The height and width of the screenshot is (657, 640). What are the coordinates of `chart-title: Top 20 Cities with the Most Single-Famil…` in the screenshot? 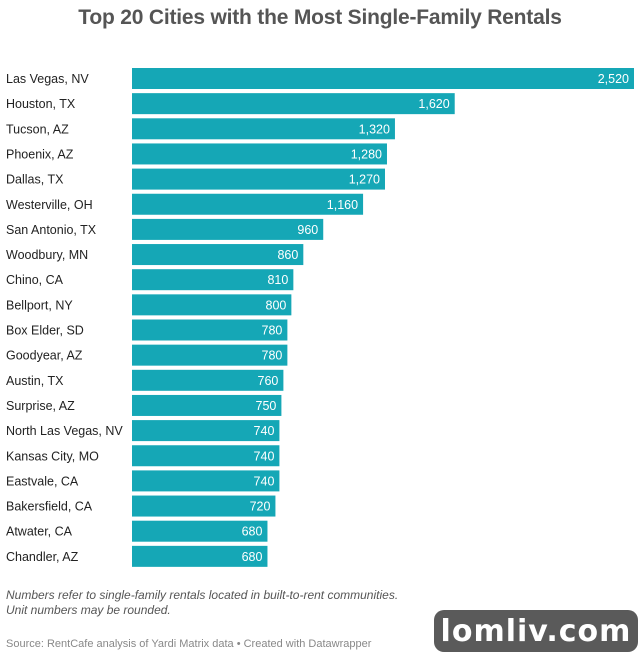 It's located at (320, 17).